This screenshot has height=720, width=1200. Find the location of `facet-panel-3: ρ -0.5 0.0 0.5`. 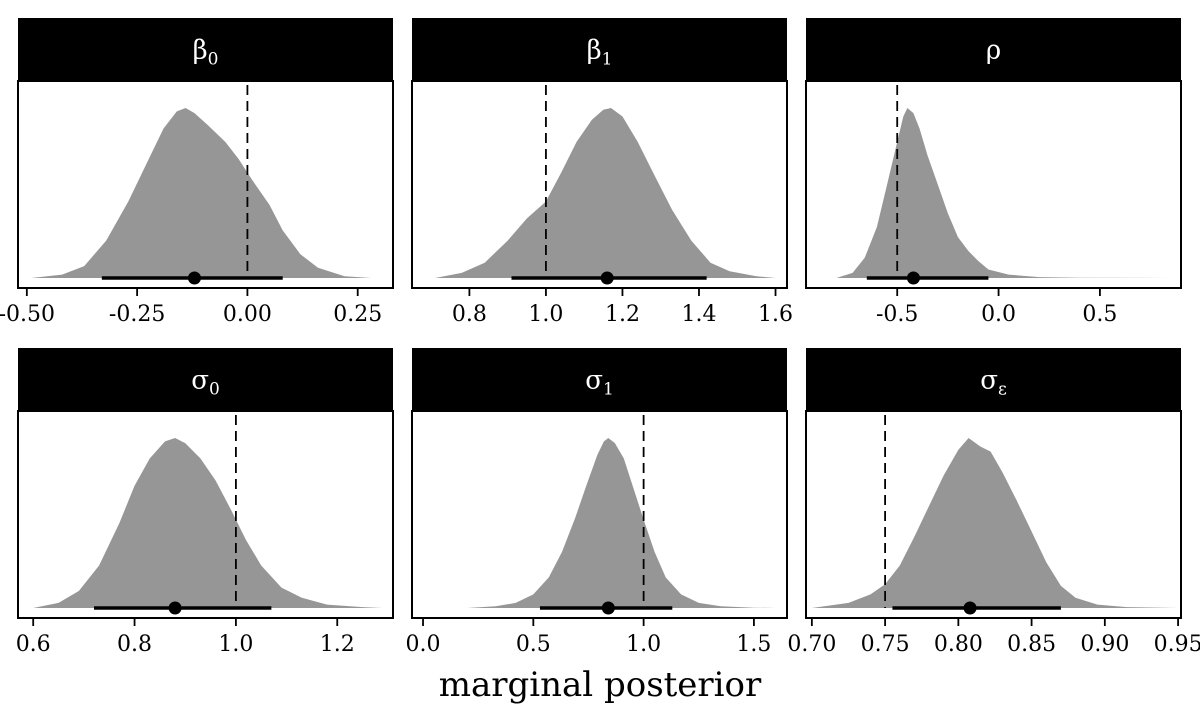

facet-panel-3: ρ -0.5 0.0 0.5 is located at coordinates (993, 172).